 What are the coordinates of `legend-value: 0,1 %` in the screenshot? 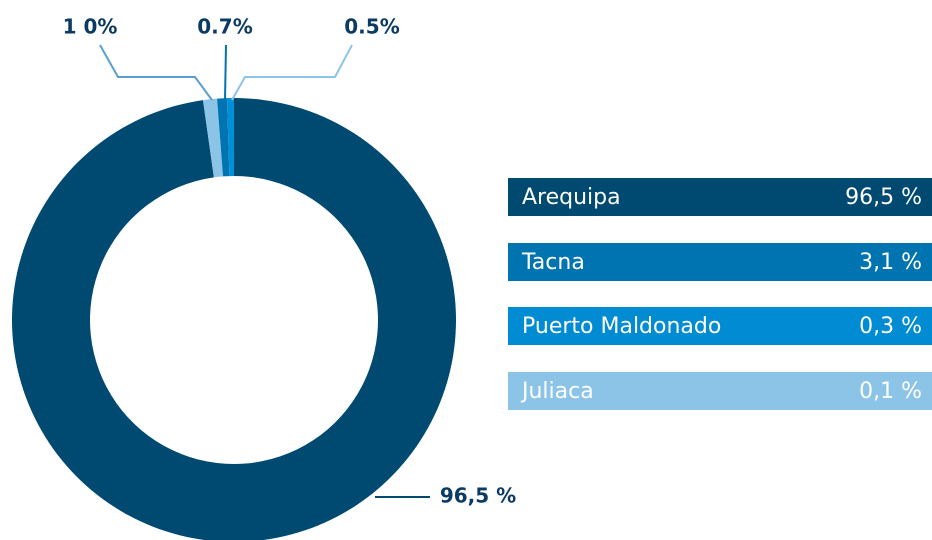 It's located at (890, 391).